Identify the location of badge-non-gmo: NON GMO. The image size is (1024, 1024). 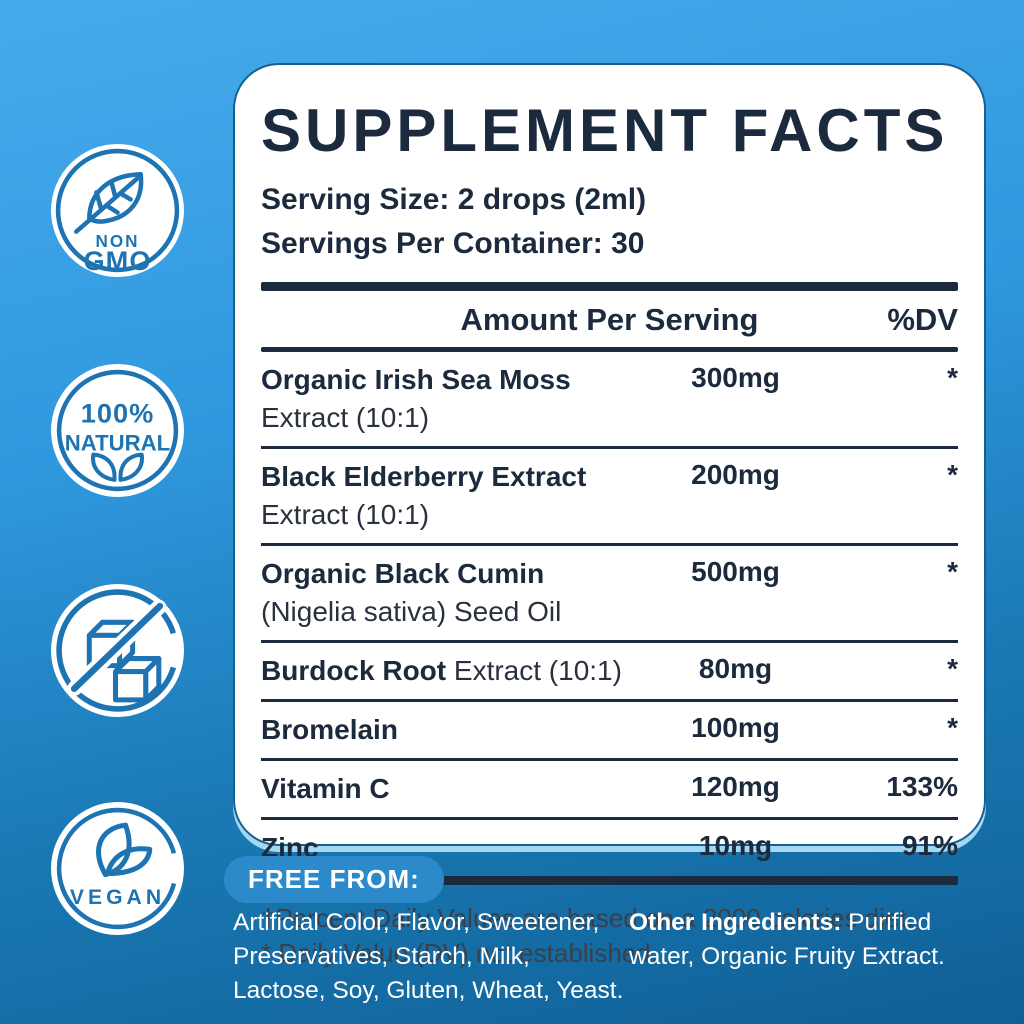
(117, 210).